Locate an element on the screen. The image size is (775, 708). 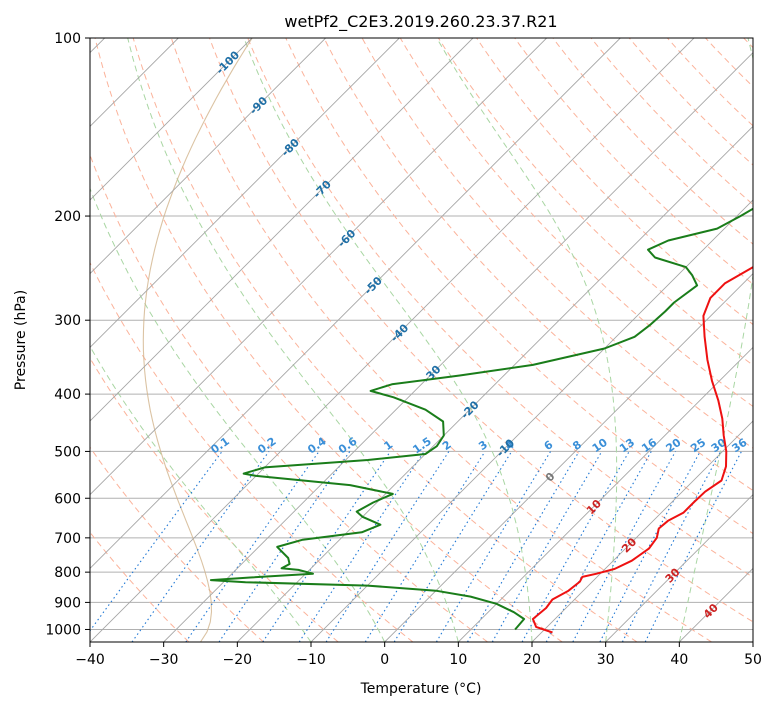
y-tick-label: 600 is located at coordinates (67, 499).